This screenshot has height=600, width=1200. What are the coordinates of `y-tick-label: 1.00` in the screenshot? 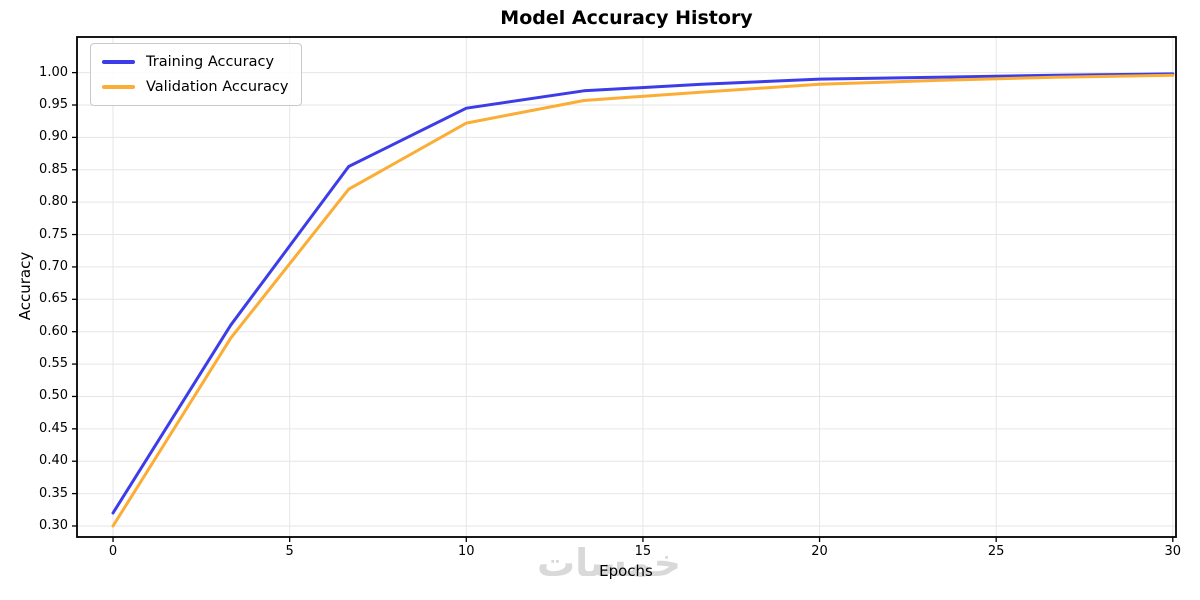 It's located at (53, 72).